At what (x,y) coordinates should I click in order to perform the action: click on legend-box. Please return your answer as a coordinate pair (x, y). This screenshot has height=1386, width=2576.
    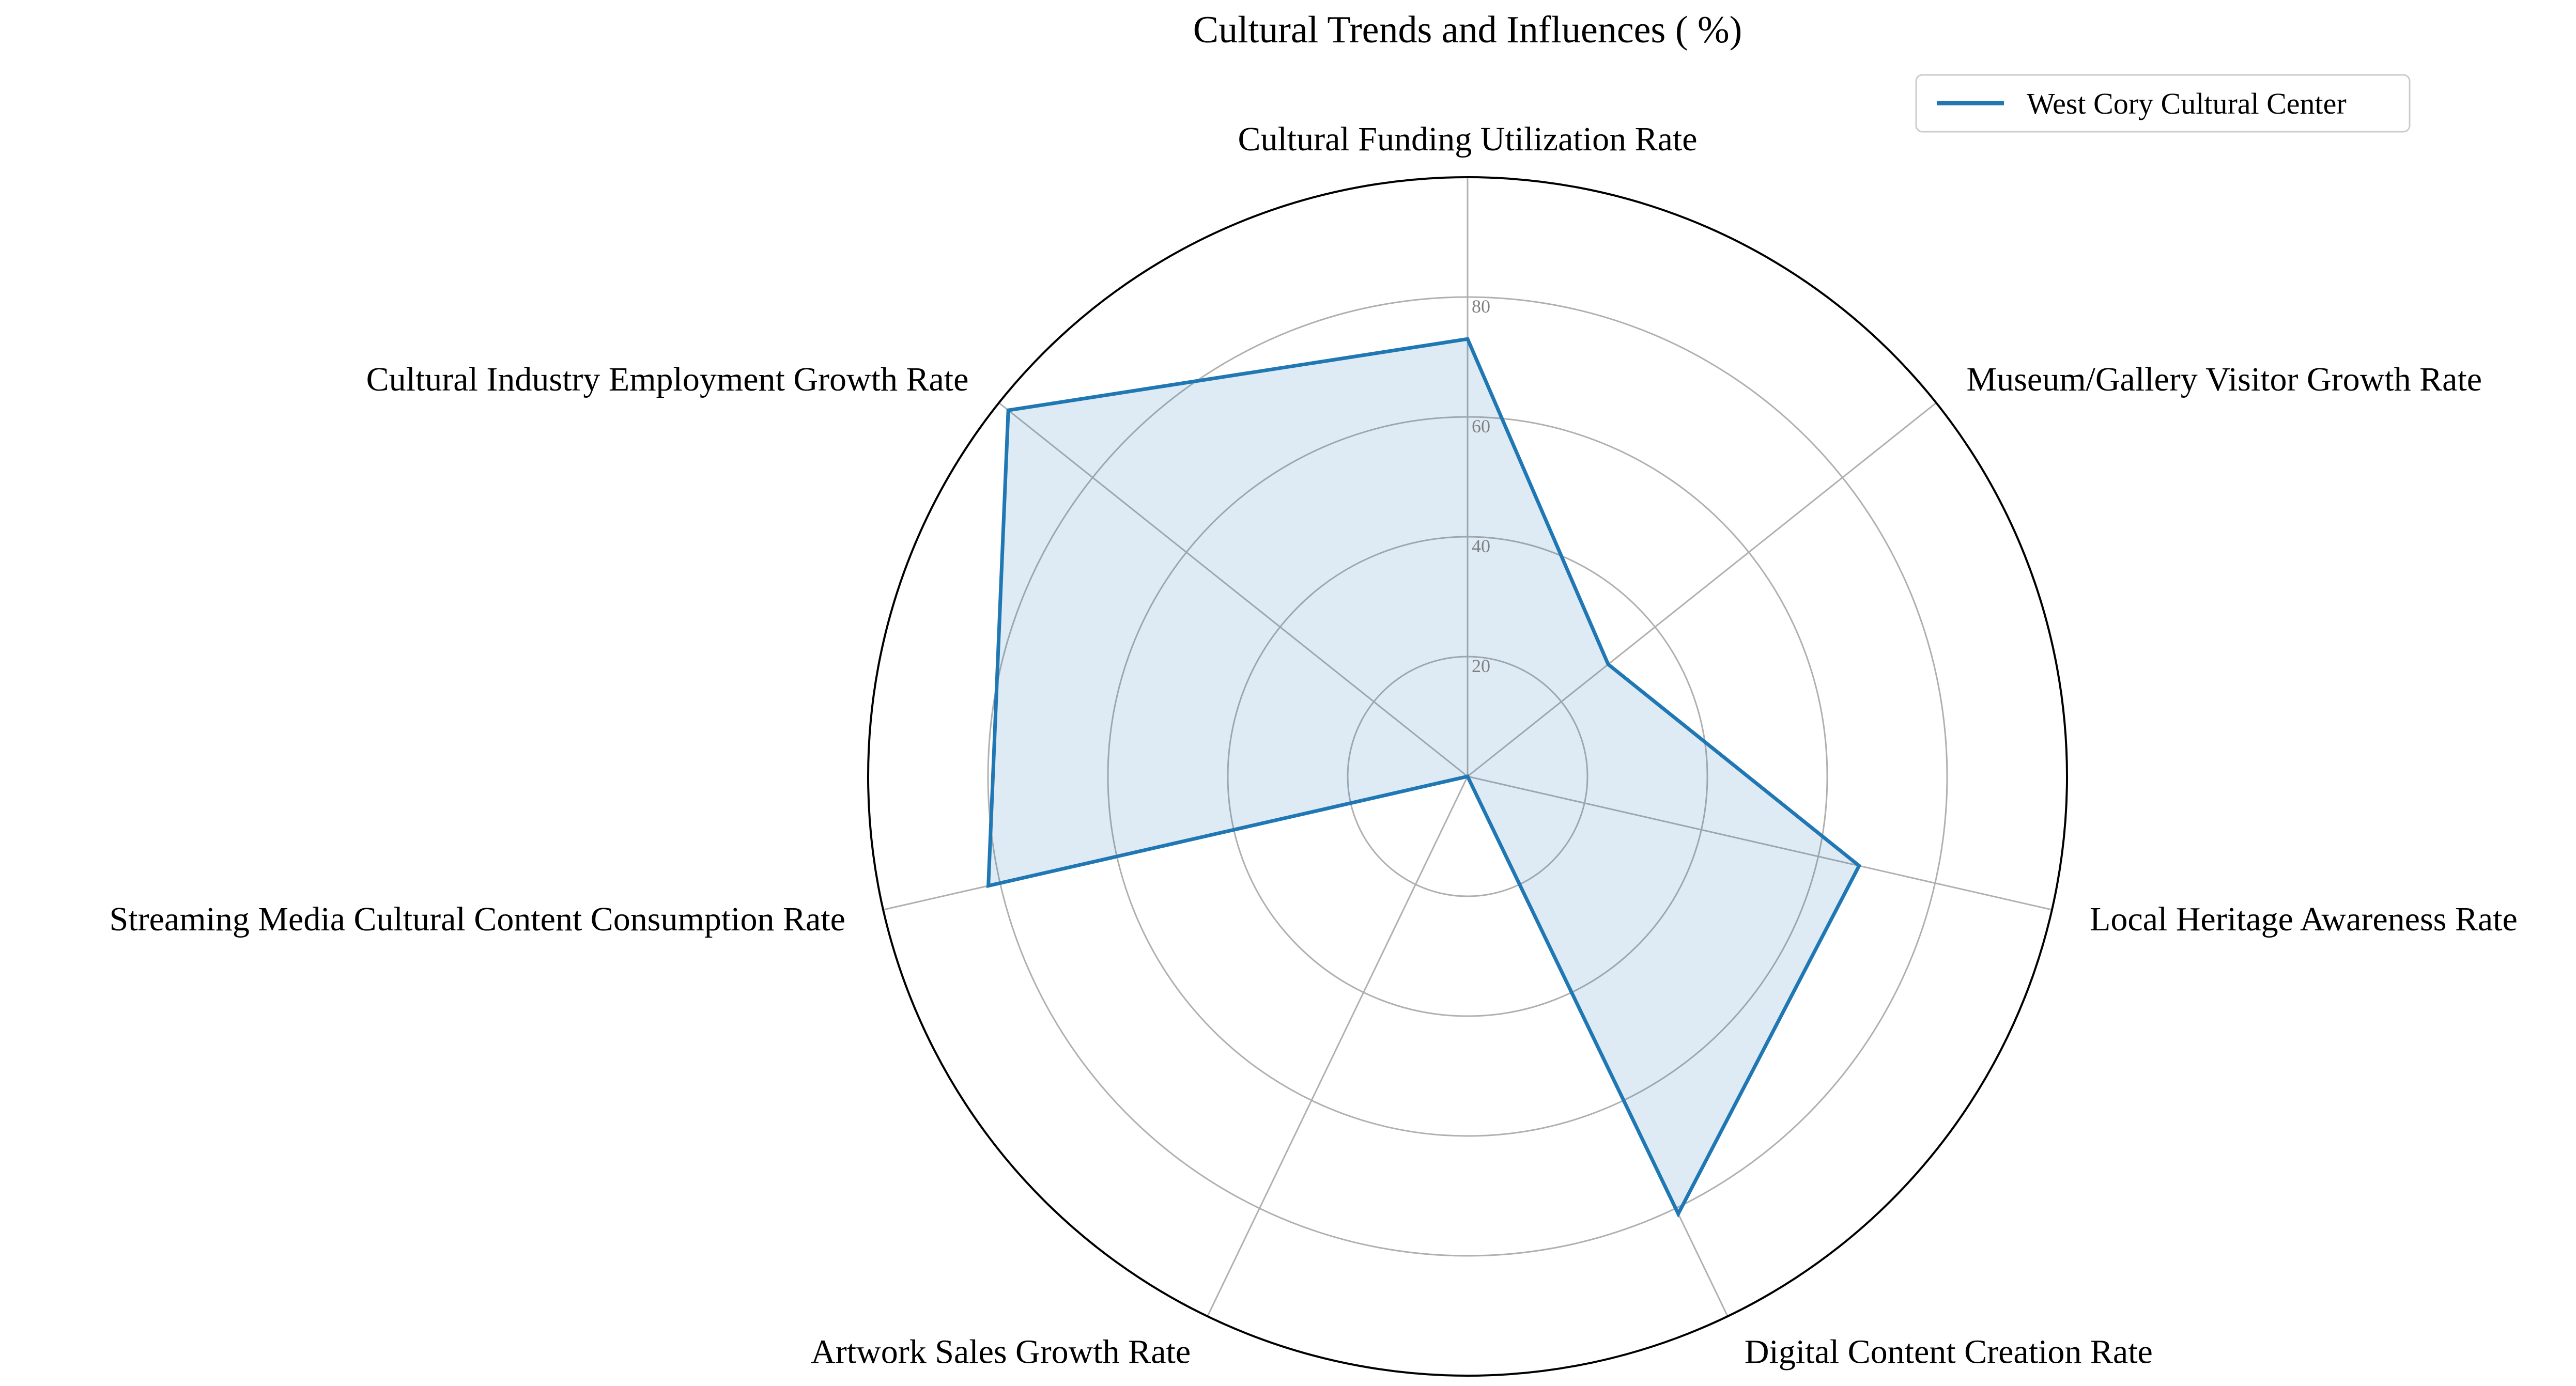
    Looking at the image, I should click on (2163, 103).